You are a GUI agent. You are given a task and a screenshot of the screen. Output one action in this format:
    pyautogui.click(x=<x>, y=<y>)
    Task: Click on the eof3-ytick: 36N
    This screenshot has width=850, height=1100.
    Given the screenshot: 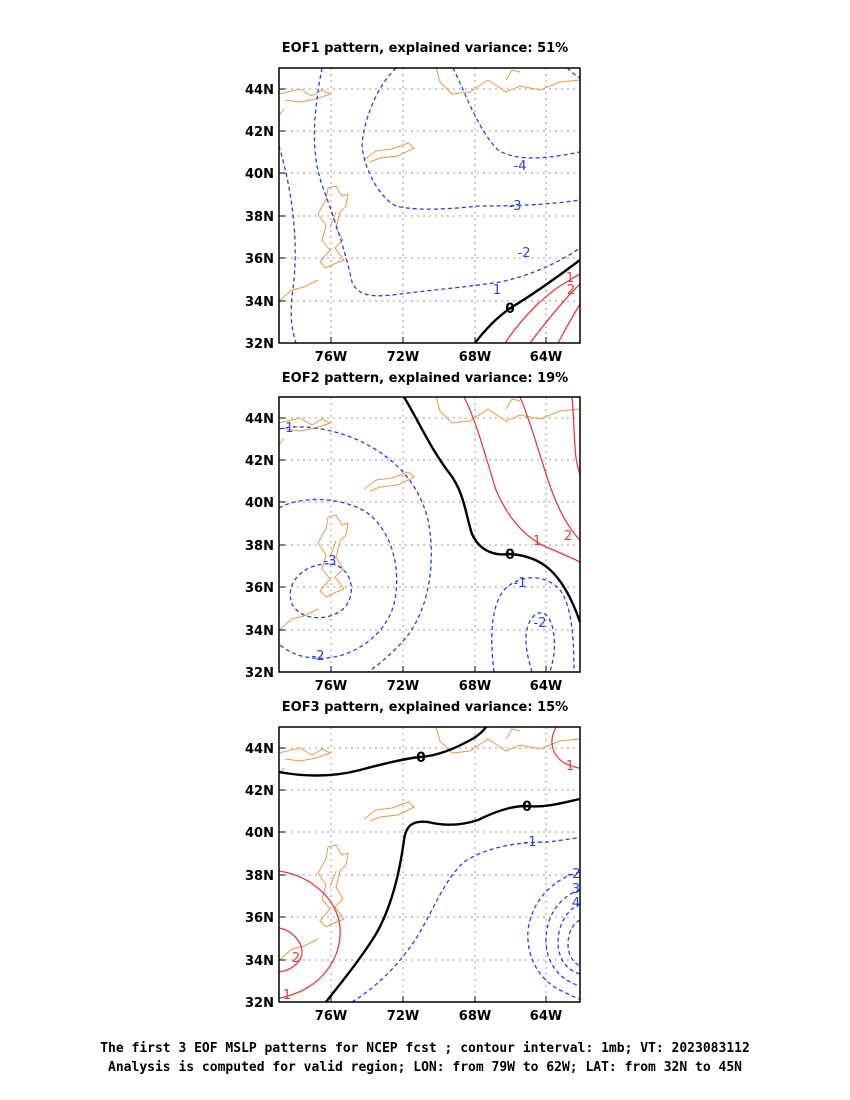 What is the action you would take?
    pyautogui.click(x=259, y=918)
    